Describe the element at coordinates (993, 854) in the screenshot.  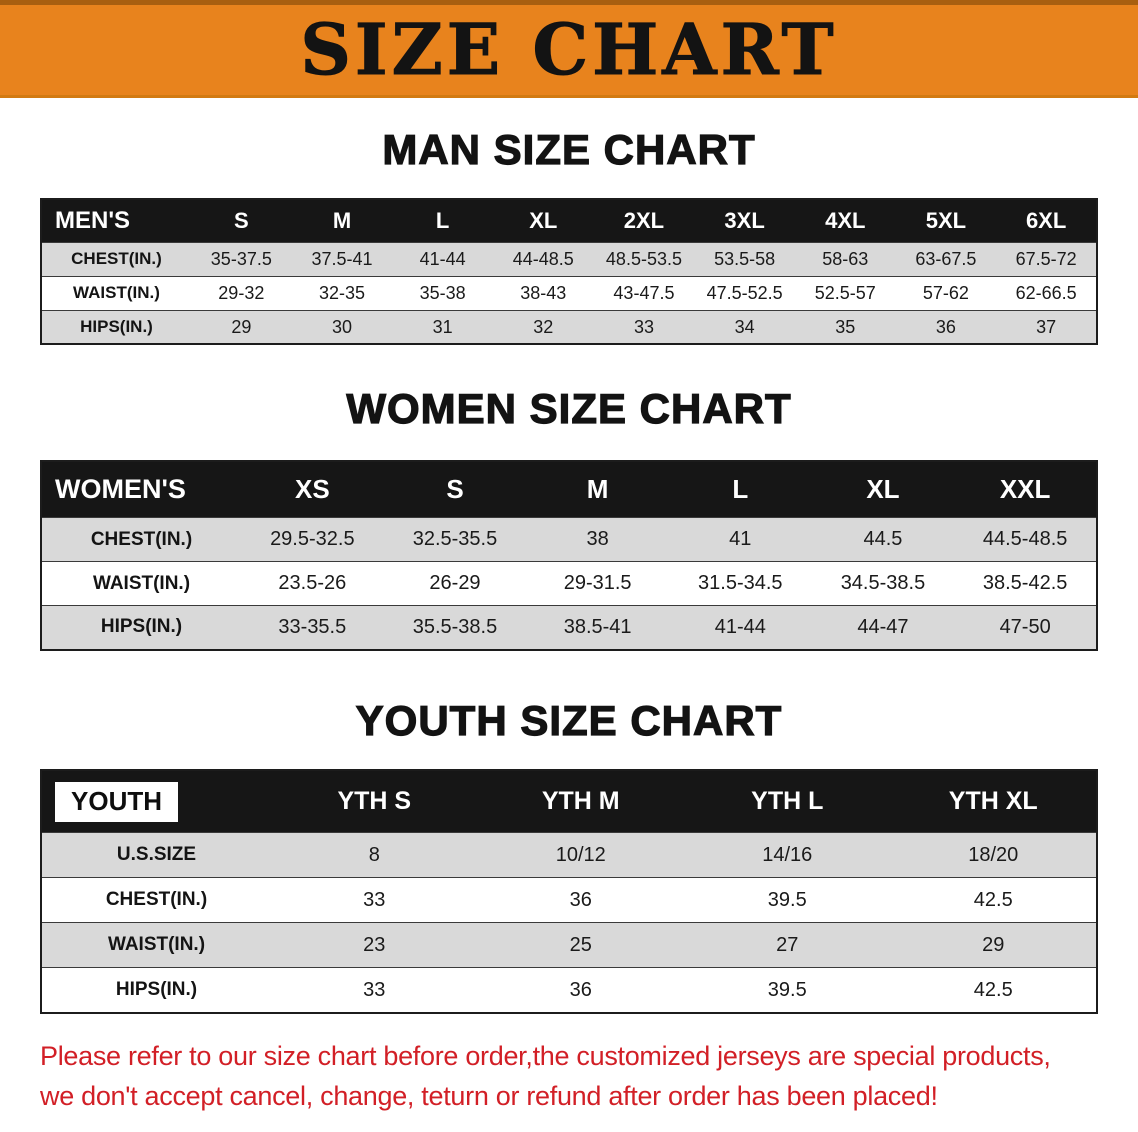
I see `value-cell: 18/20` at that location.